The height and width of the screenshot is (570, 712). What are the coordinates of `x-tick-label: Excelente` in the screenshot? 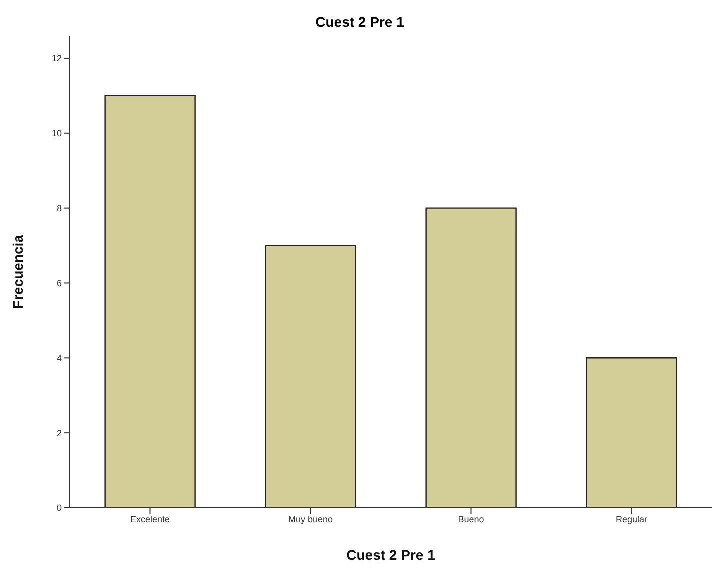 It's located at (150, 519).